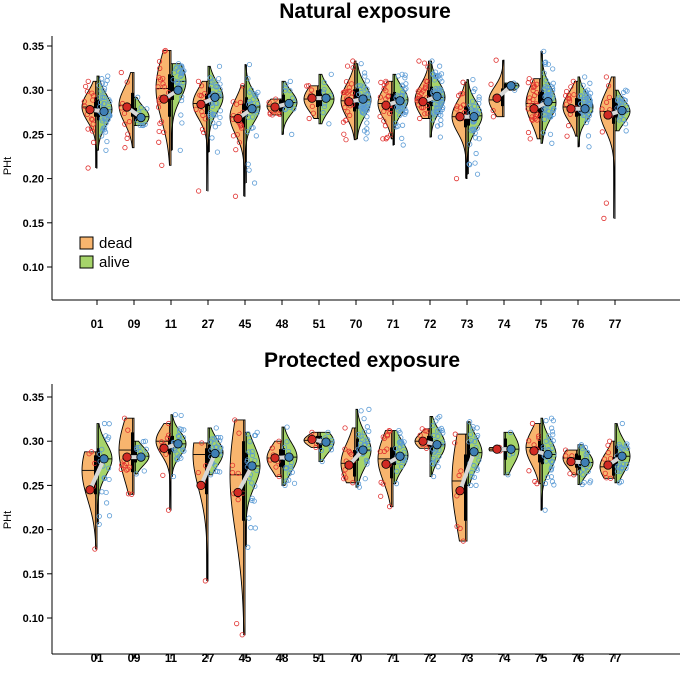 This screenshot has height=679, width=685. What do you see at coordinates (114, 262) in the screenshot?
I see `legend-alive-label: alive` at bounding box center [114, 262].